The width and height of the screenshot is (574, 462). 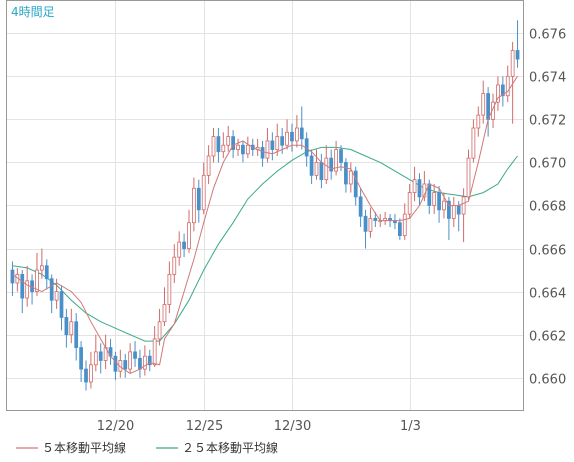 What do you see at coordinates (547, 121) in the screenshot?
I see `y-tick-label: 0.672` at bounding box center [547, 121].